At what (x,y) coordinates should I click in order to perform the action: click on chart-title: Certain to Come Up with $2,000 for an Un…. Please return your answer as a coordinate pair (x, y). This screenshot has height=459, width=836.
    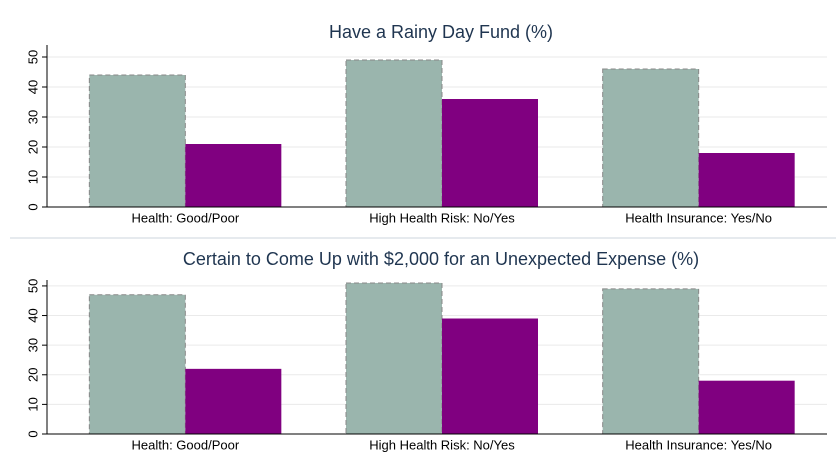
    Looking at the image, I should click on (441, 259).